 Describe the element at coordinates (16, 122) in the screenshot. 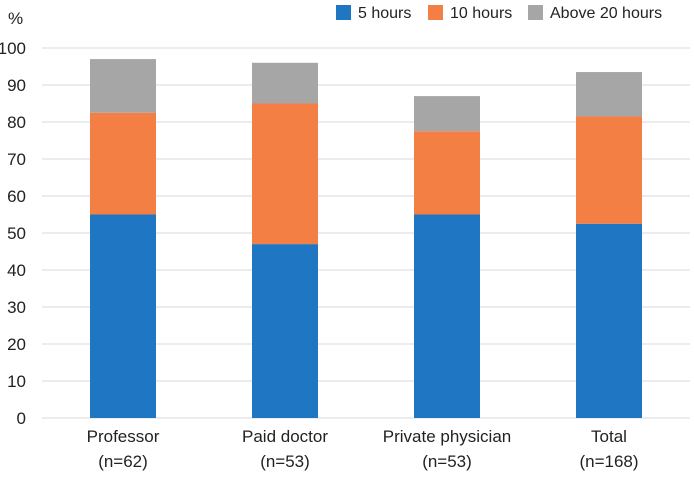

I see `y-tick-label-80: 80` at that location.